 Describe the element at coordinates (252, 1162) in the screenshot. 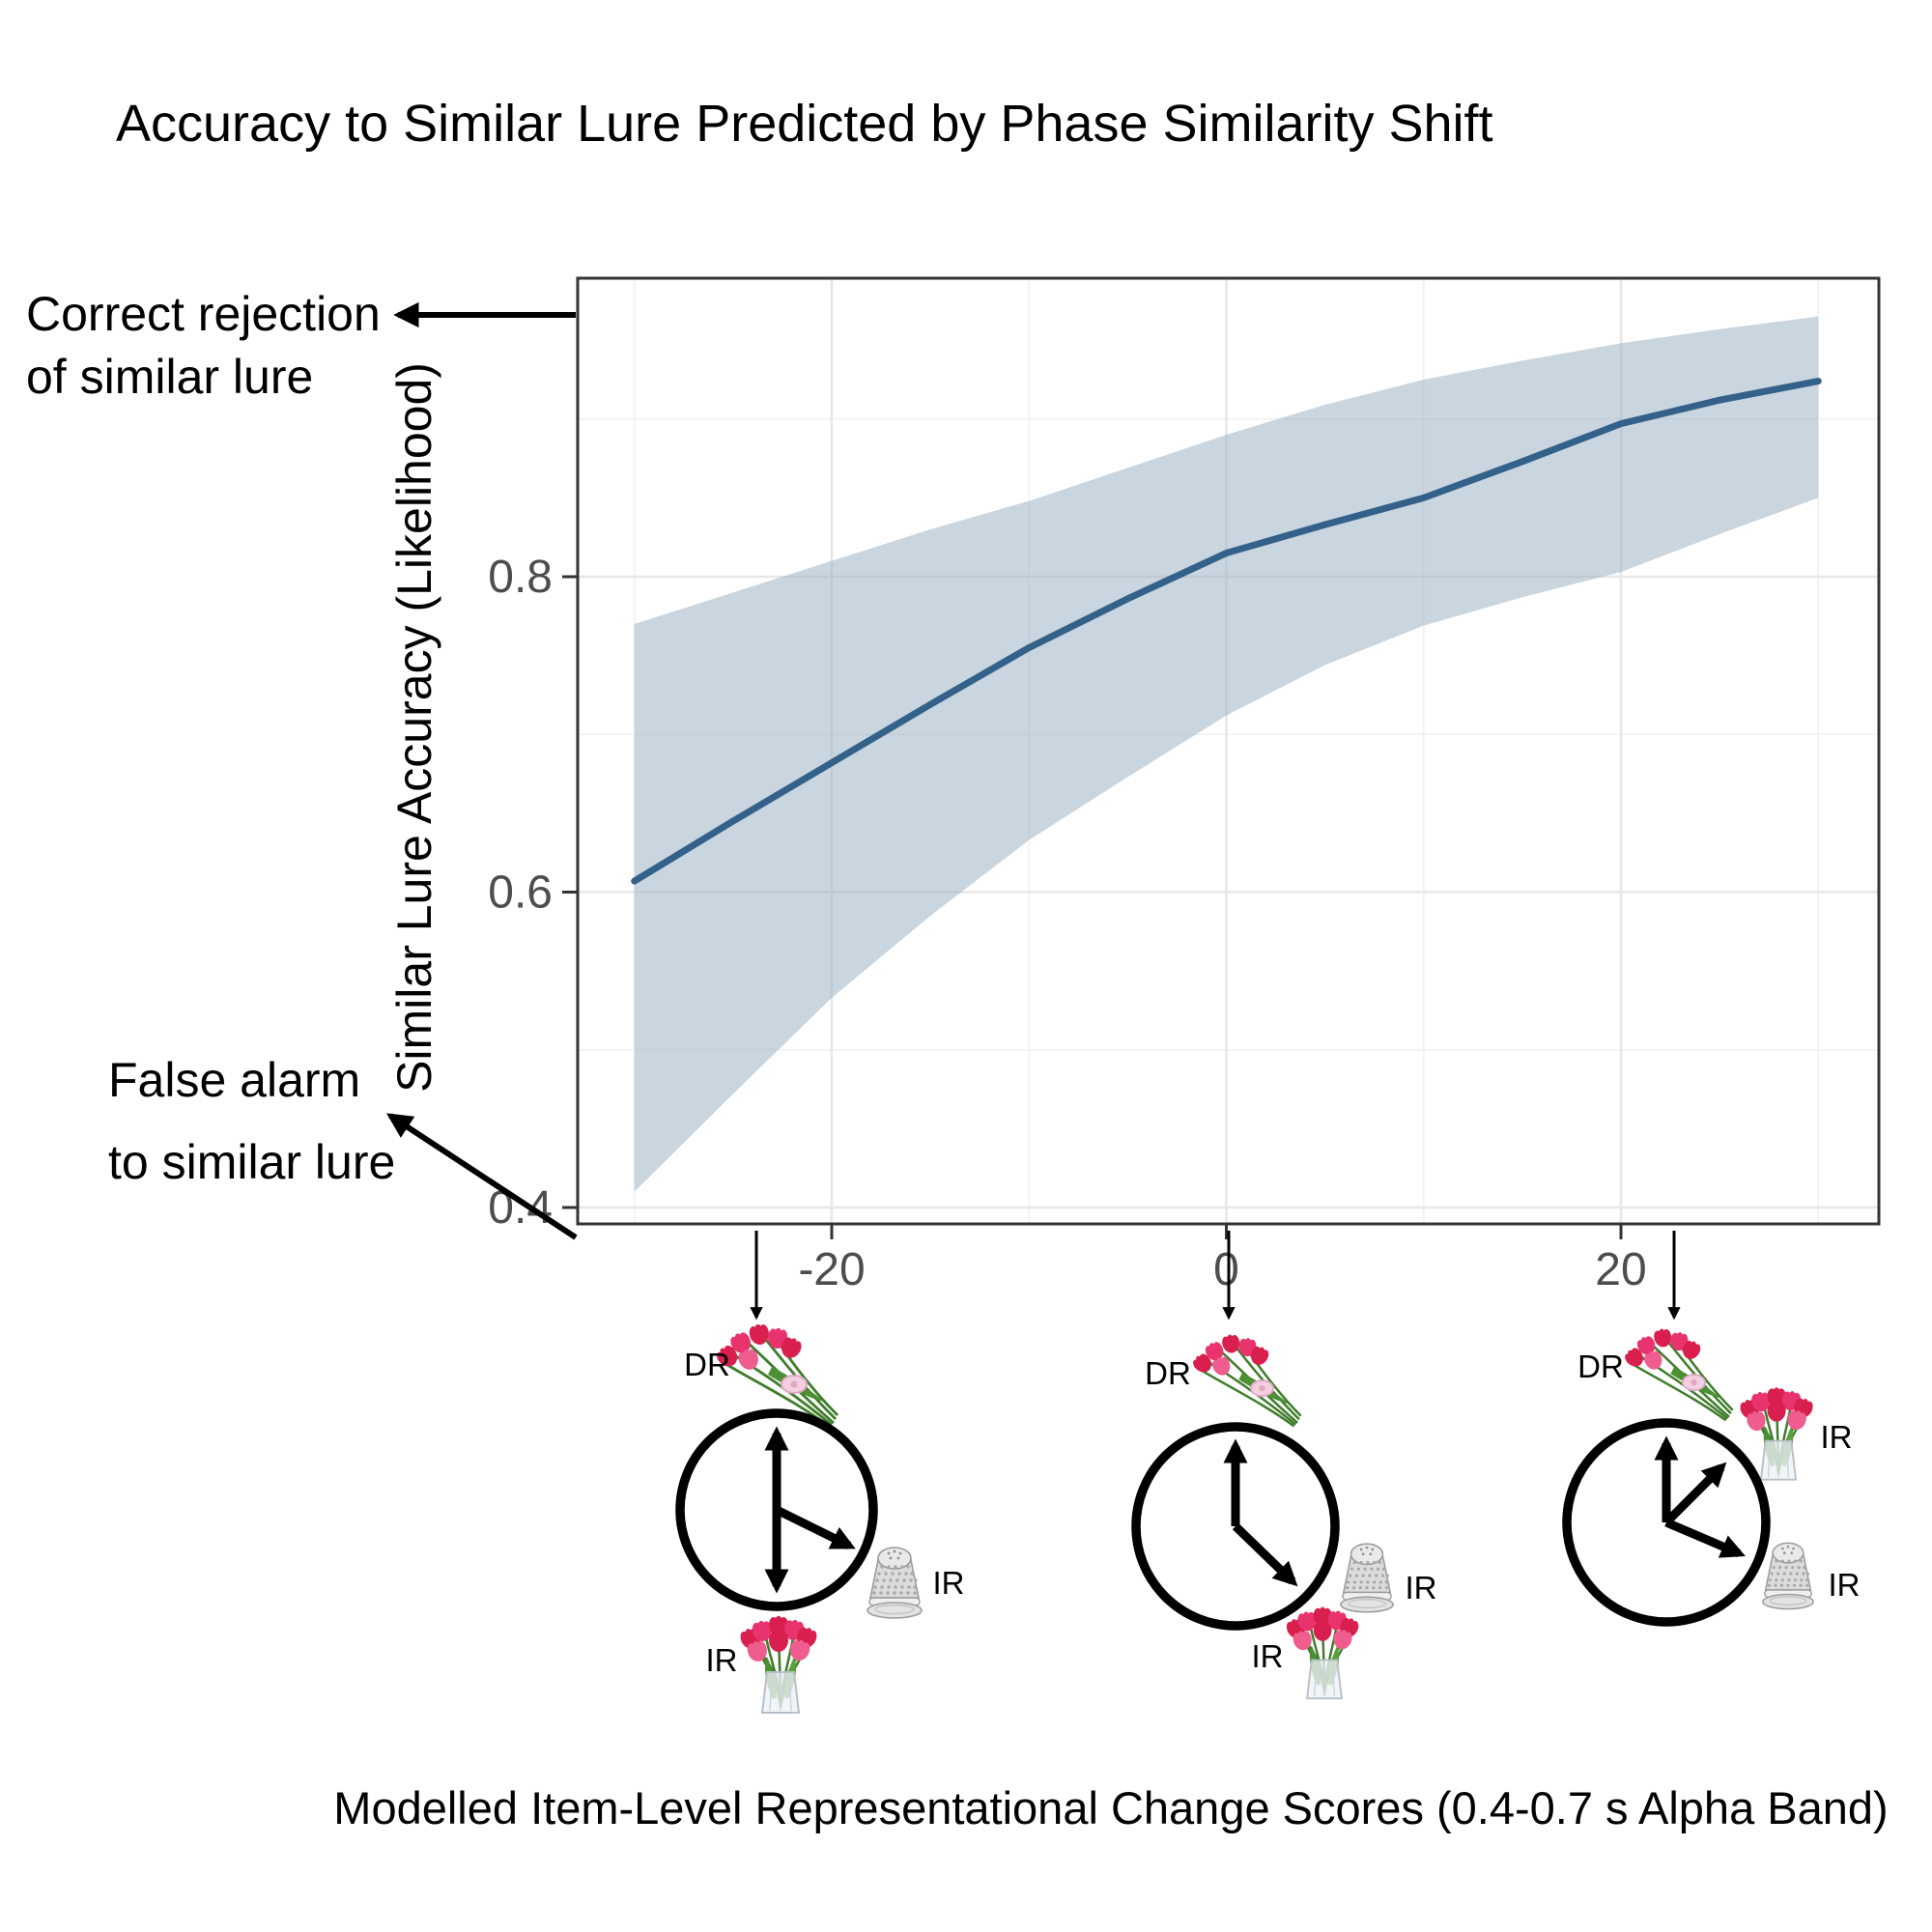

I see `false-alarm-line2: to similar lure` at that location.